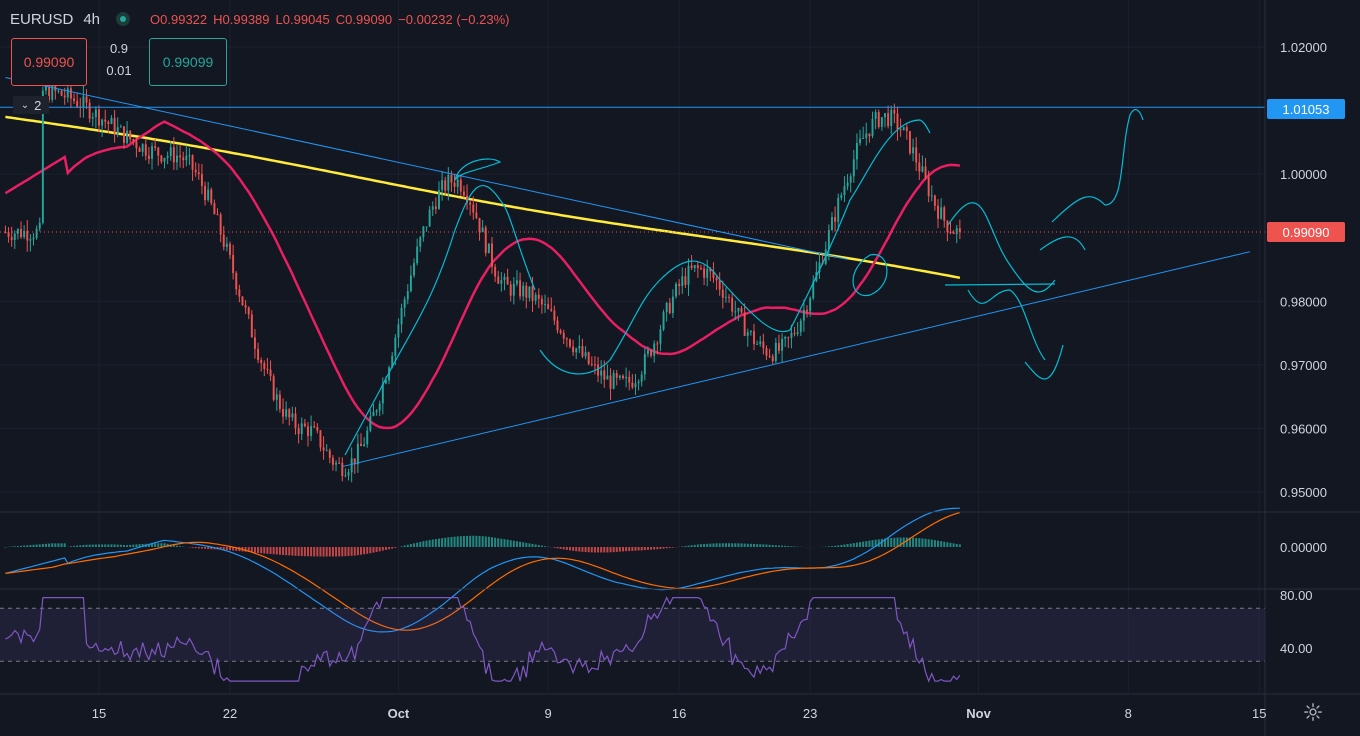  I want to click on buy-button: 0.99099, so click(188, 62).